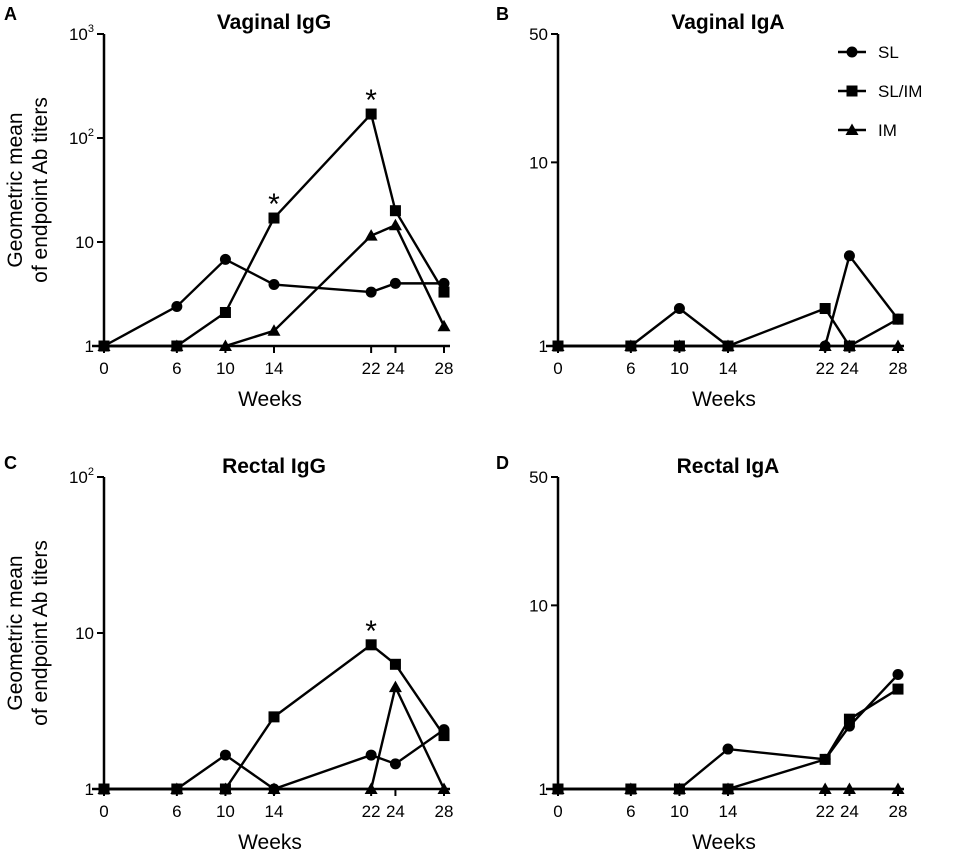  What do you see at coordinates (274, 22) in the screenshot?
I see `chart-title: Vaginal IgG` at bounding box center [274, 22].